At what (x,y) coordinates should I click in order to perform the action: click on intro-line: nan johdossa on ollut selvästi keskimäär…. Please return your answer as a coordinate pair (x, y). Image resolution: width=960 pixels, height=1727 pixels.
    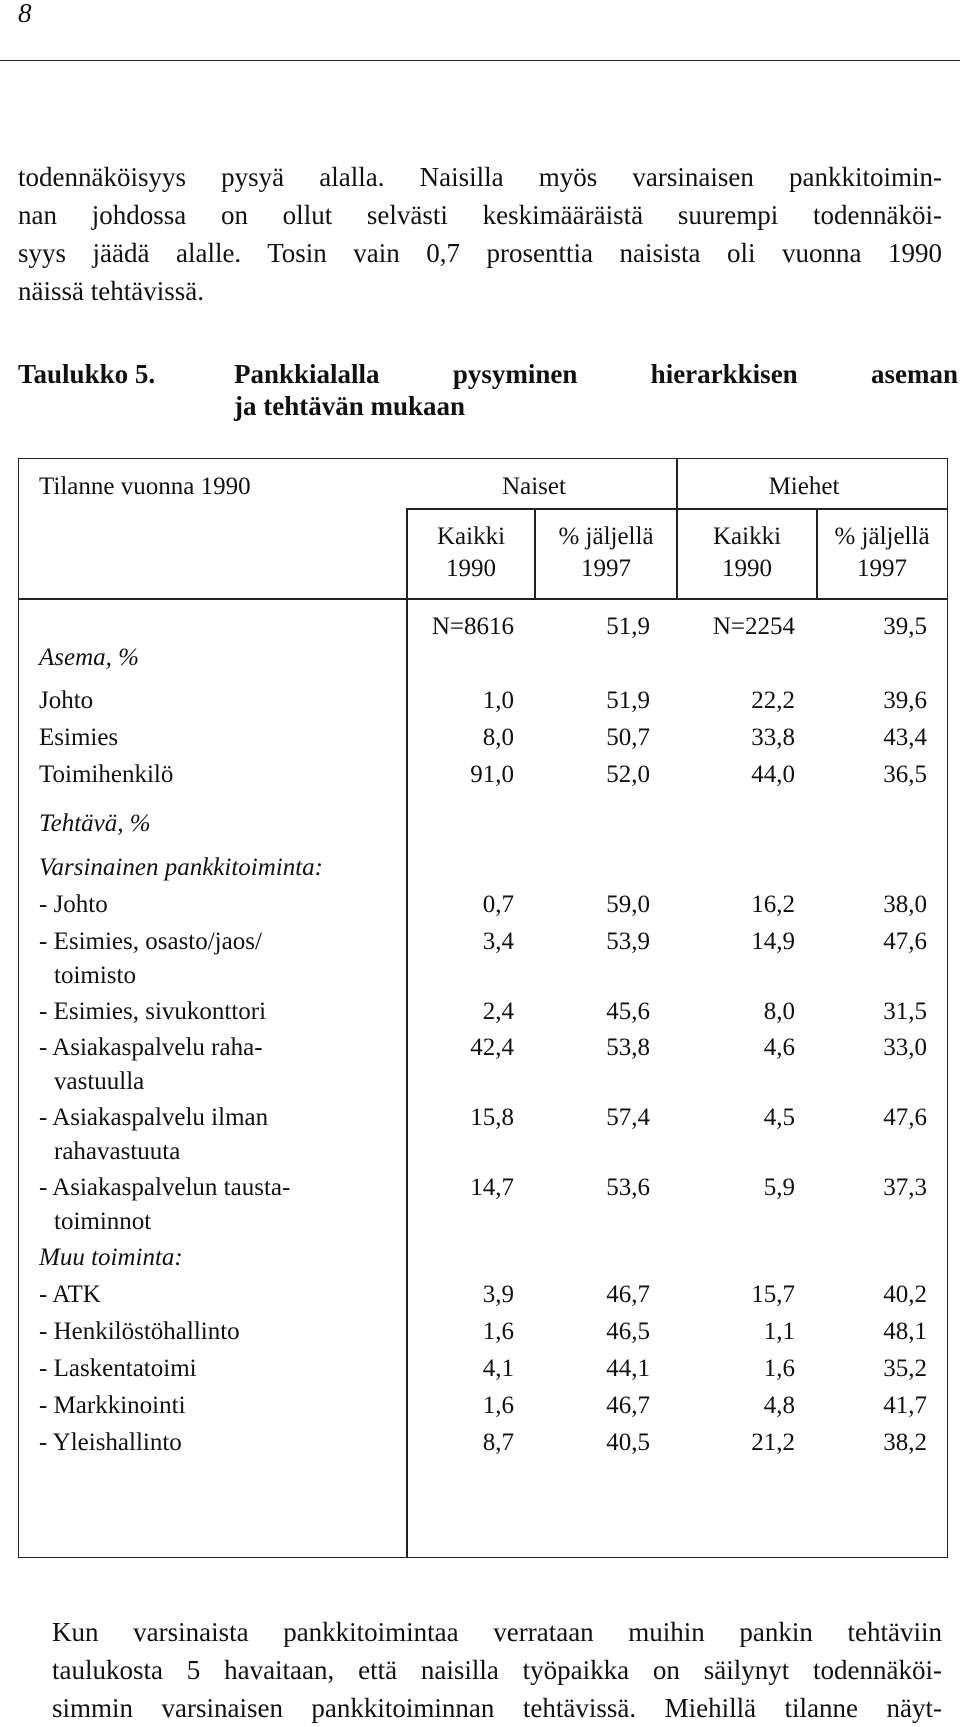
    Looking at the image, I should click on (480, 215).